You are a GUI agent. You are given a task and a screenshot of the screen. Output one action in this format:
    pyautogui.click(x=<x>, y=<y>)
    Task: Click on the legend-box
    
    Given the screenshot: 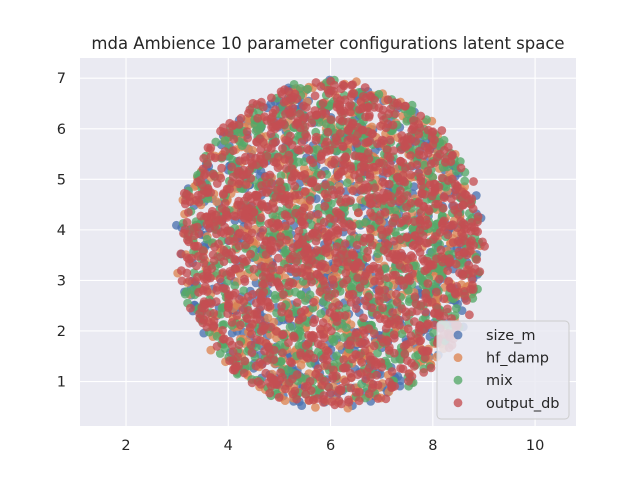 What is the action you would take?
    pyautogui.click(x=503, y=370)
    